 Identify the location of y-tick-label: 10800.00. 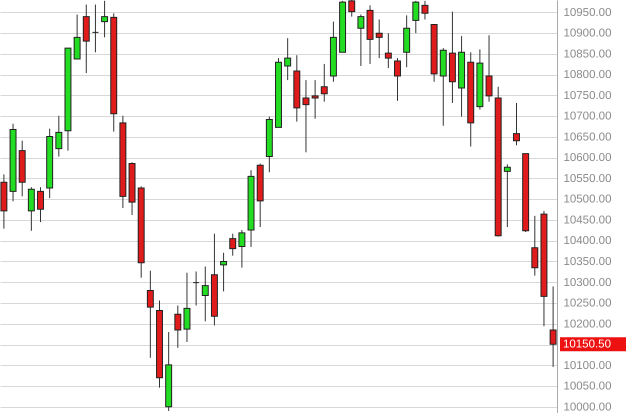
(588, 75).